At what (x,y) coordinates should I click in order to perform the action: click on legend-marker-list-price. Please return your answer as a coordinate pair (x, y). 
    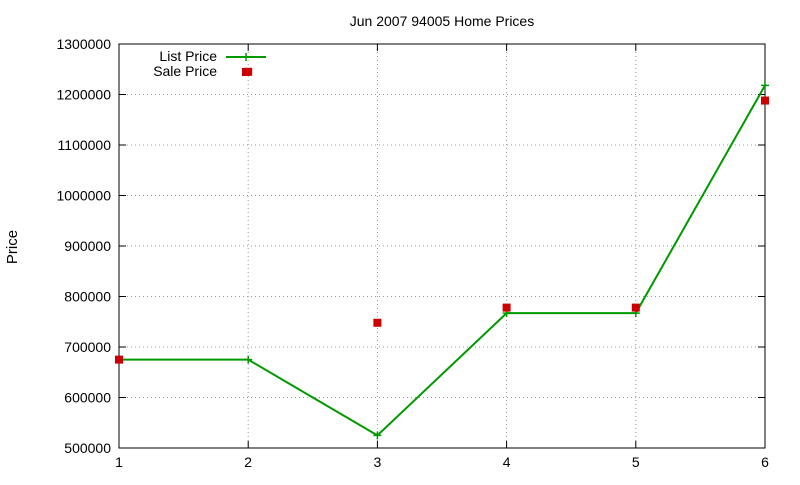
    Looking at the image, I should click on (246, 57).